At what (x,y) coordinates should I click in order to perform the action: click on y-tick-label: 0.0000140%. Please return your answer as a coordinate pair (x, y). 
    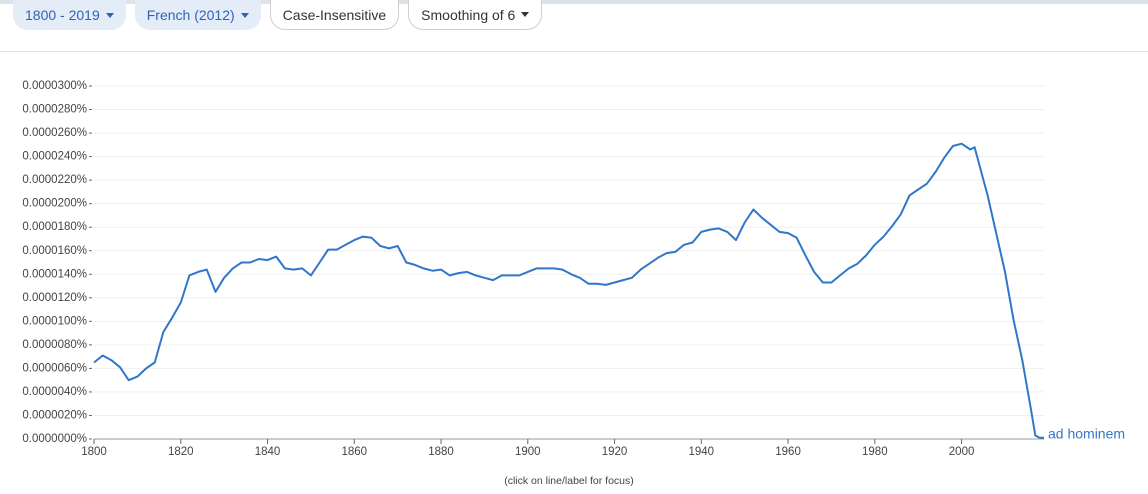
    Looking at the image, I should click on (54, 274).